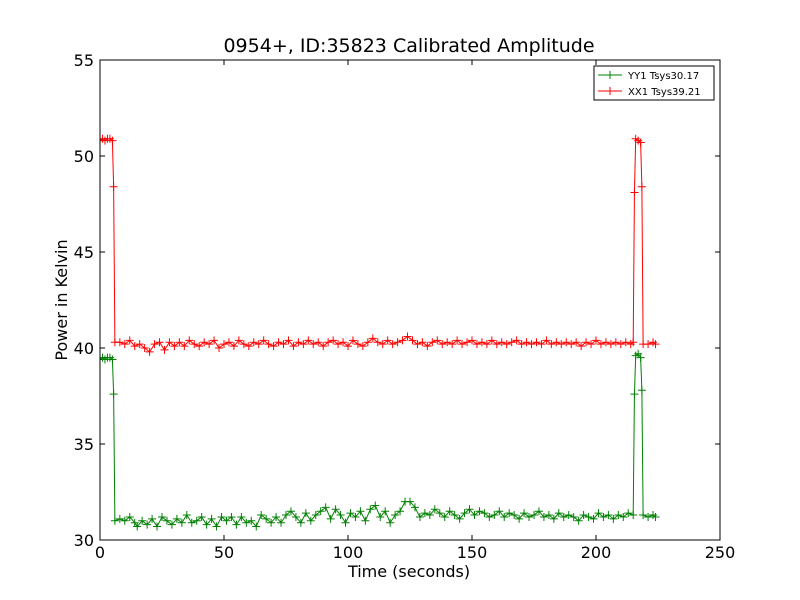 The height and width of the screenshot is (600, 800). Describe the element at coordinates (610, 91) in the screenshot. I see `legend-marker` at that location.